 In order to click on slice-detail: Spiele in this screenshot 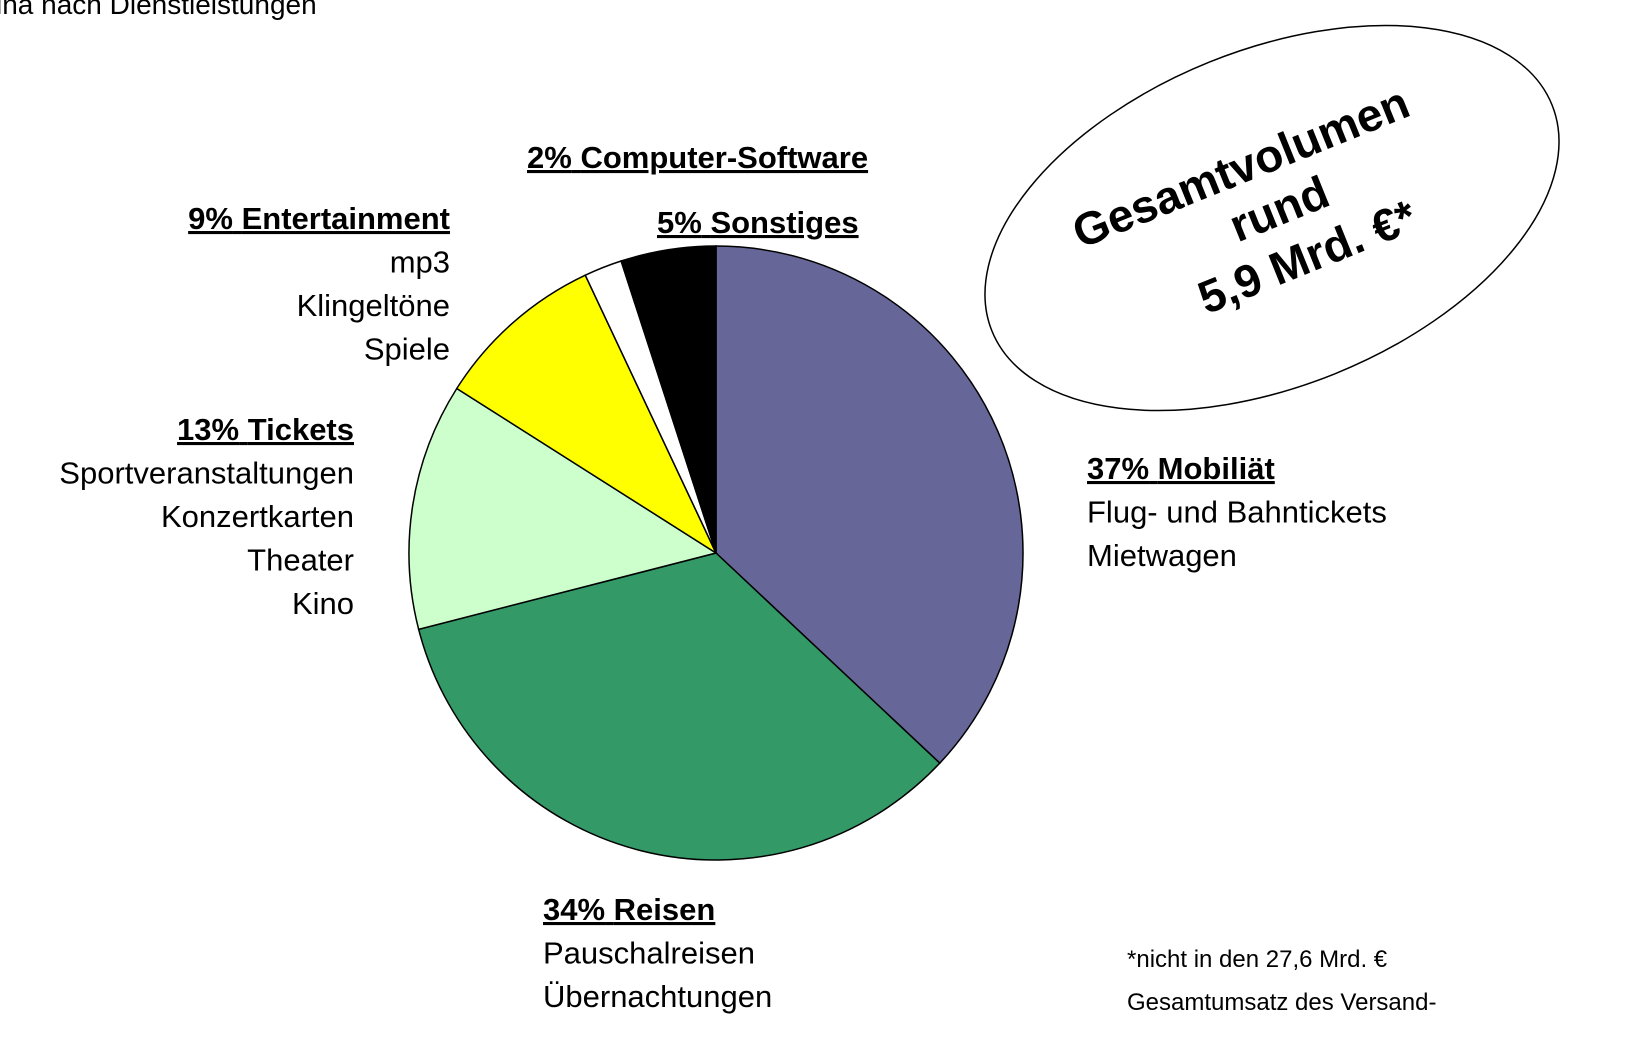, I will do `click(407, 349)`.